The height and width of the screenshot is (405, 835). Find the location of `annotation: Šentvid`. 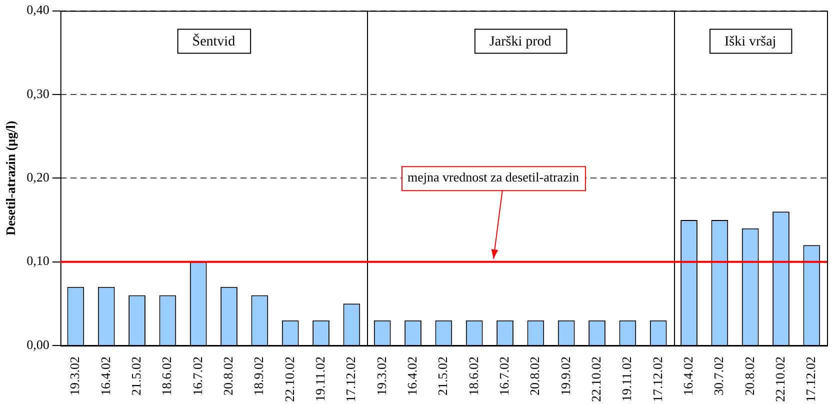

annotation: Šentvid is located at coordinates (214, 41).